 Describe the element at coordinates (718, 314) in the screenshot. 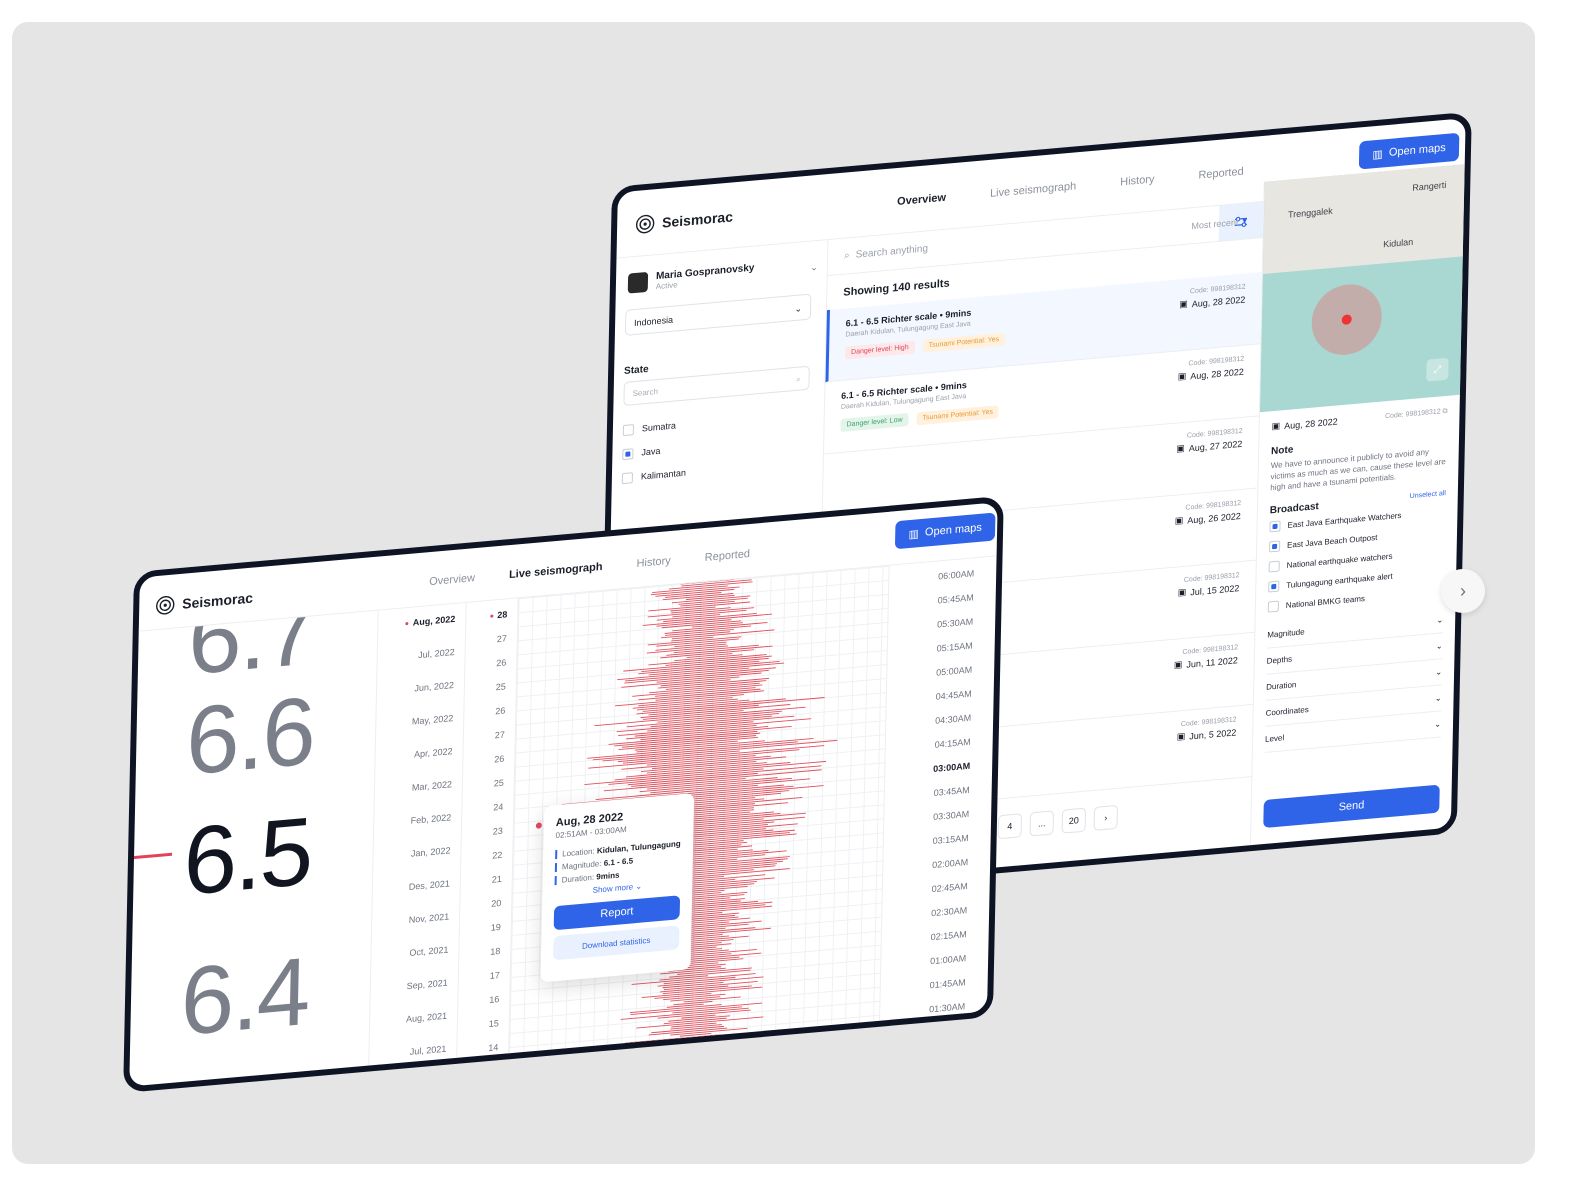

I see `country-select: Indonesia ⌄` at that location.